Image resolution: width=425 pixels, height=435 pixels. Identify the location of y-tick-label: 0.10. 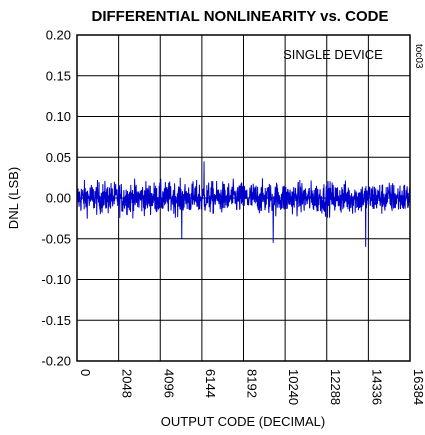
(58, 116).